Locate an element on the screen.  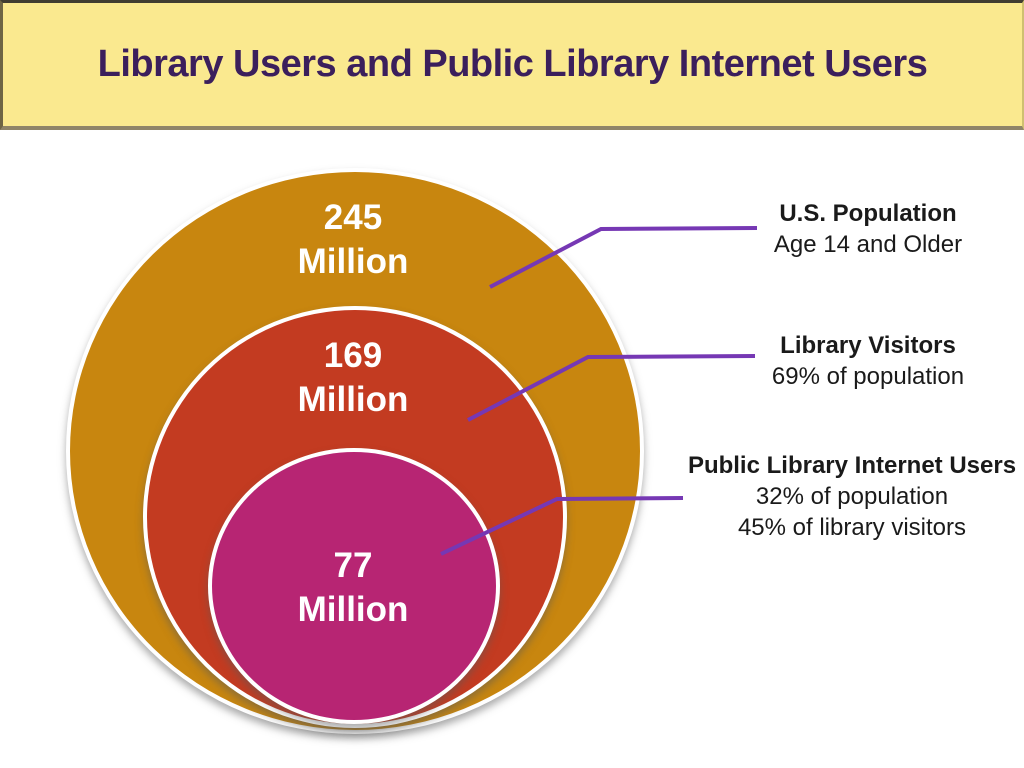
value-internet-users: 77 Million is located at coordinates (353, 588).